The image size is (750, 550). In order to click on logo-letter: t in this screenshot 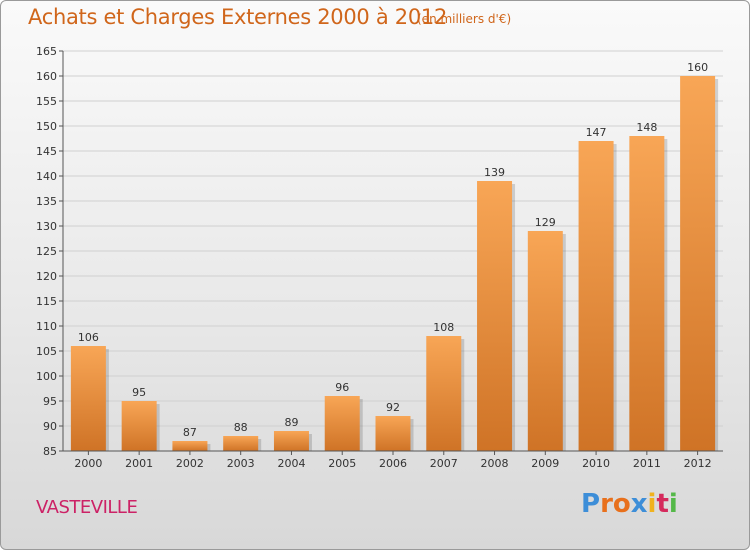, I will do `click(662, 504)`.